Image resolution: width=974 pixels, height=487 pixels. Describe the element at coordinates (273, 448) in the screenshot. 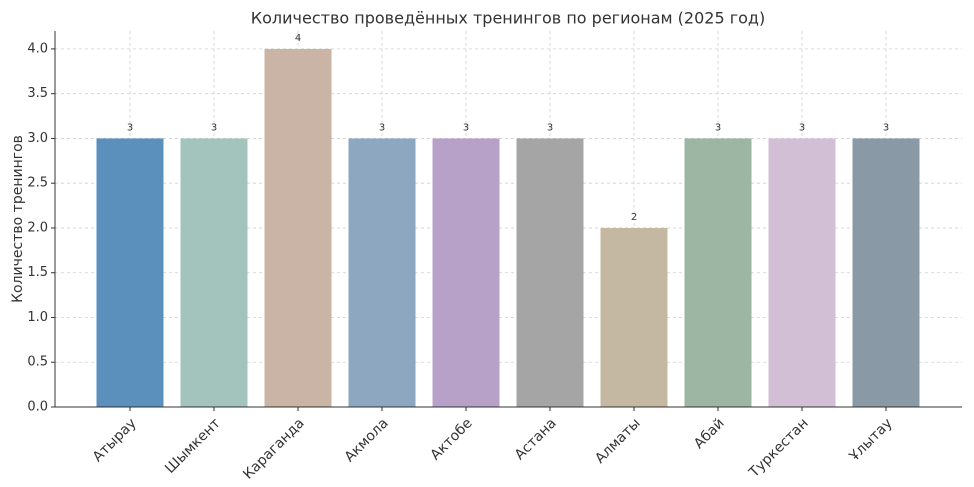

I see `x-tick-label: Караганда` at that location.